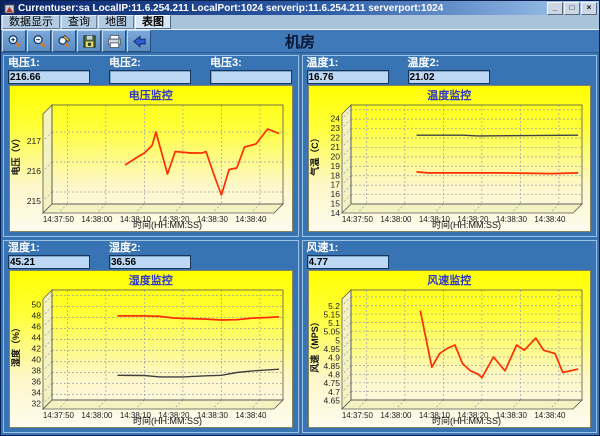  I want to click on floppy-disk-icon, so click(89, 41).